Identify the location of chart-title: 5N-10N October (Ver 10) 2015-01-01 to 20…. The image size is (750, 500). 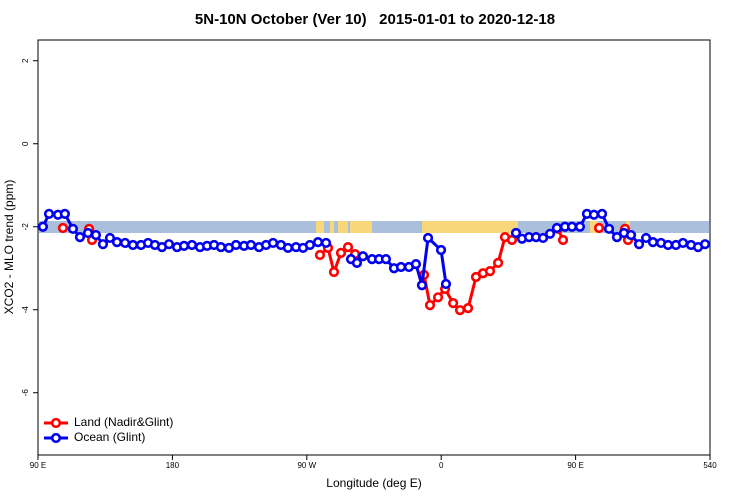
(375, 19).